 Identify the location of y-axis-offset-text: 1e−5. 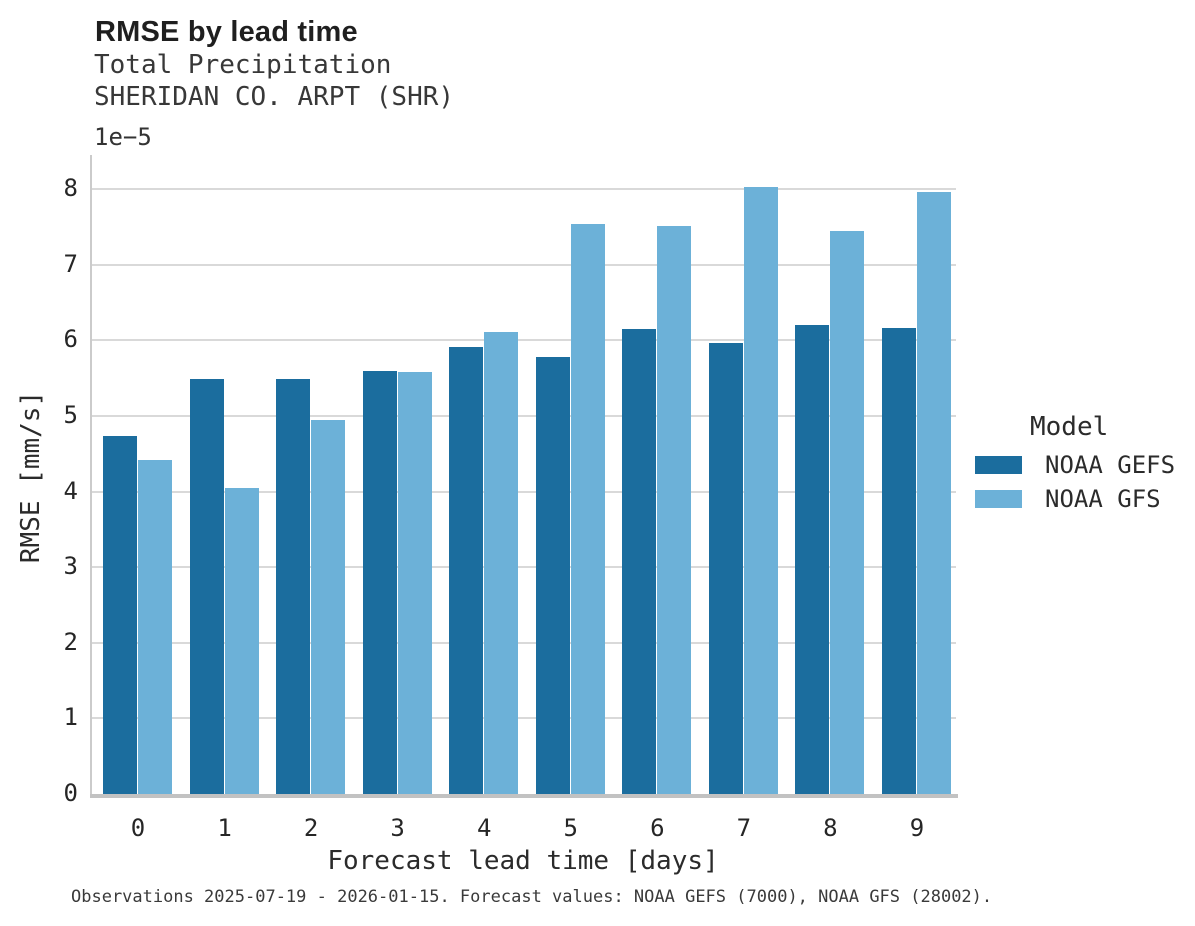
(123, 137).